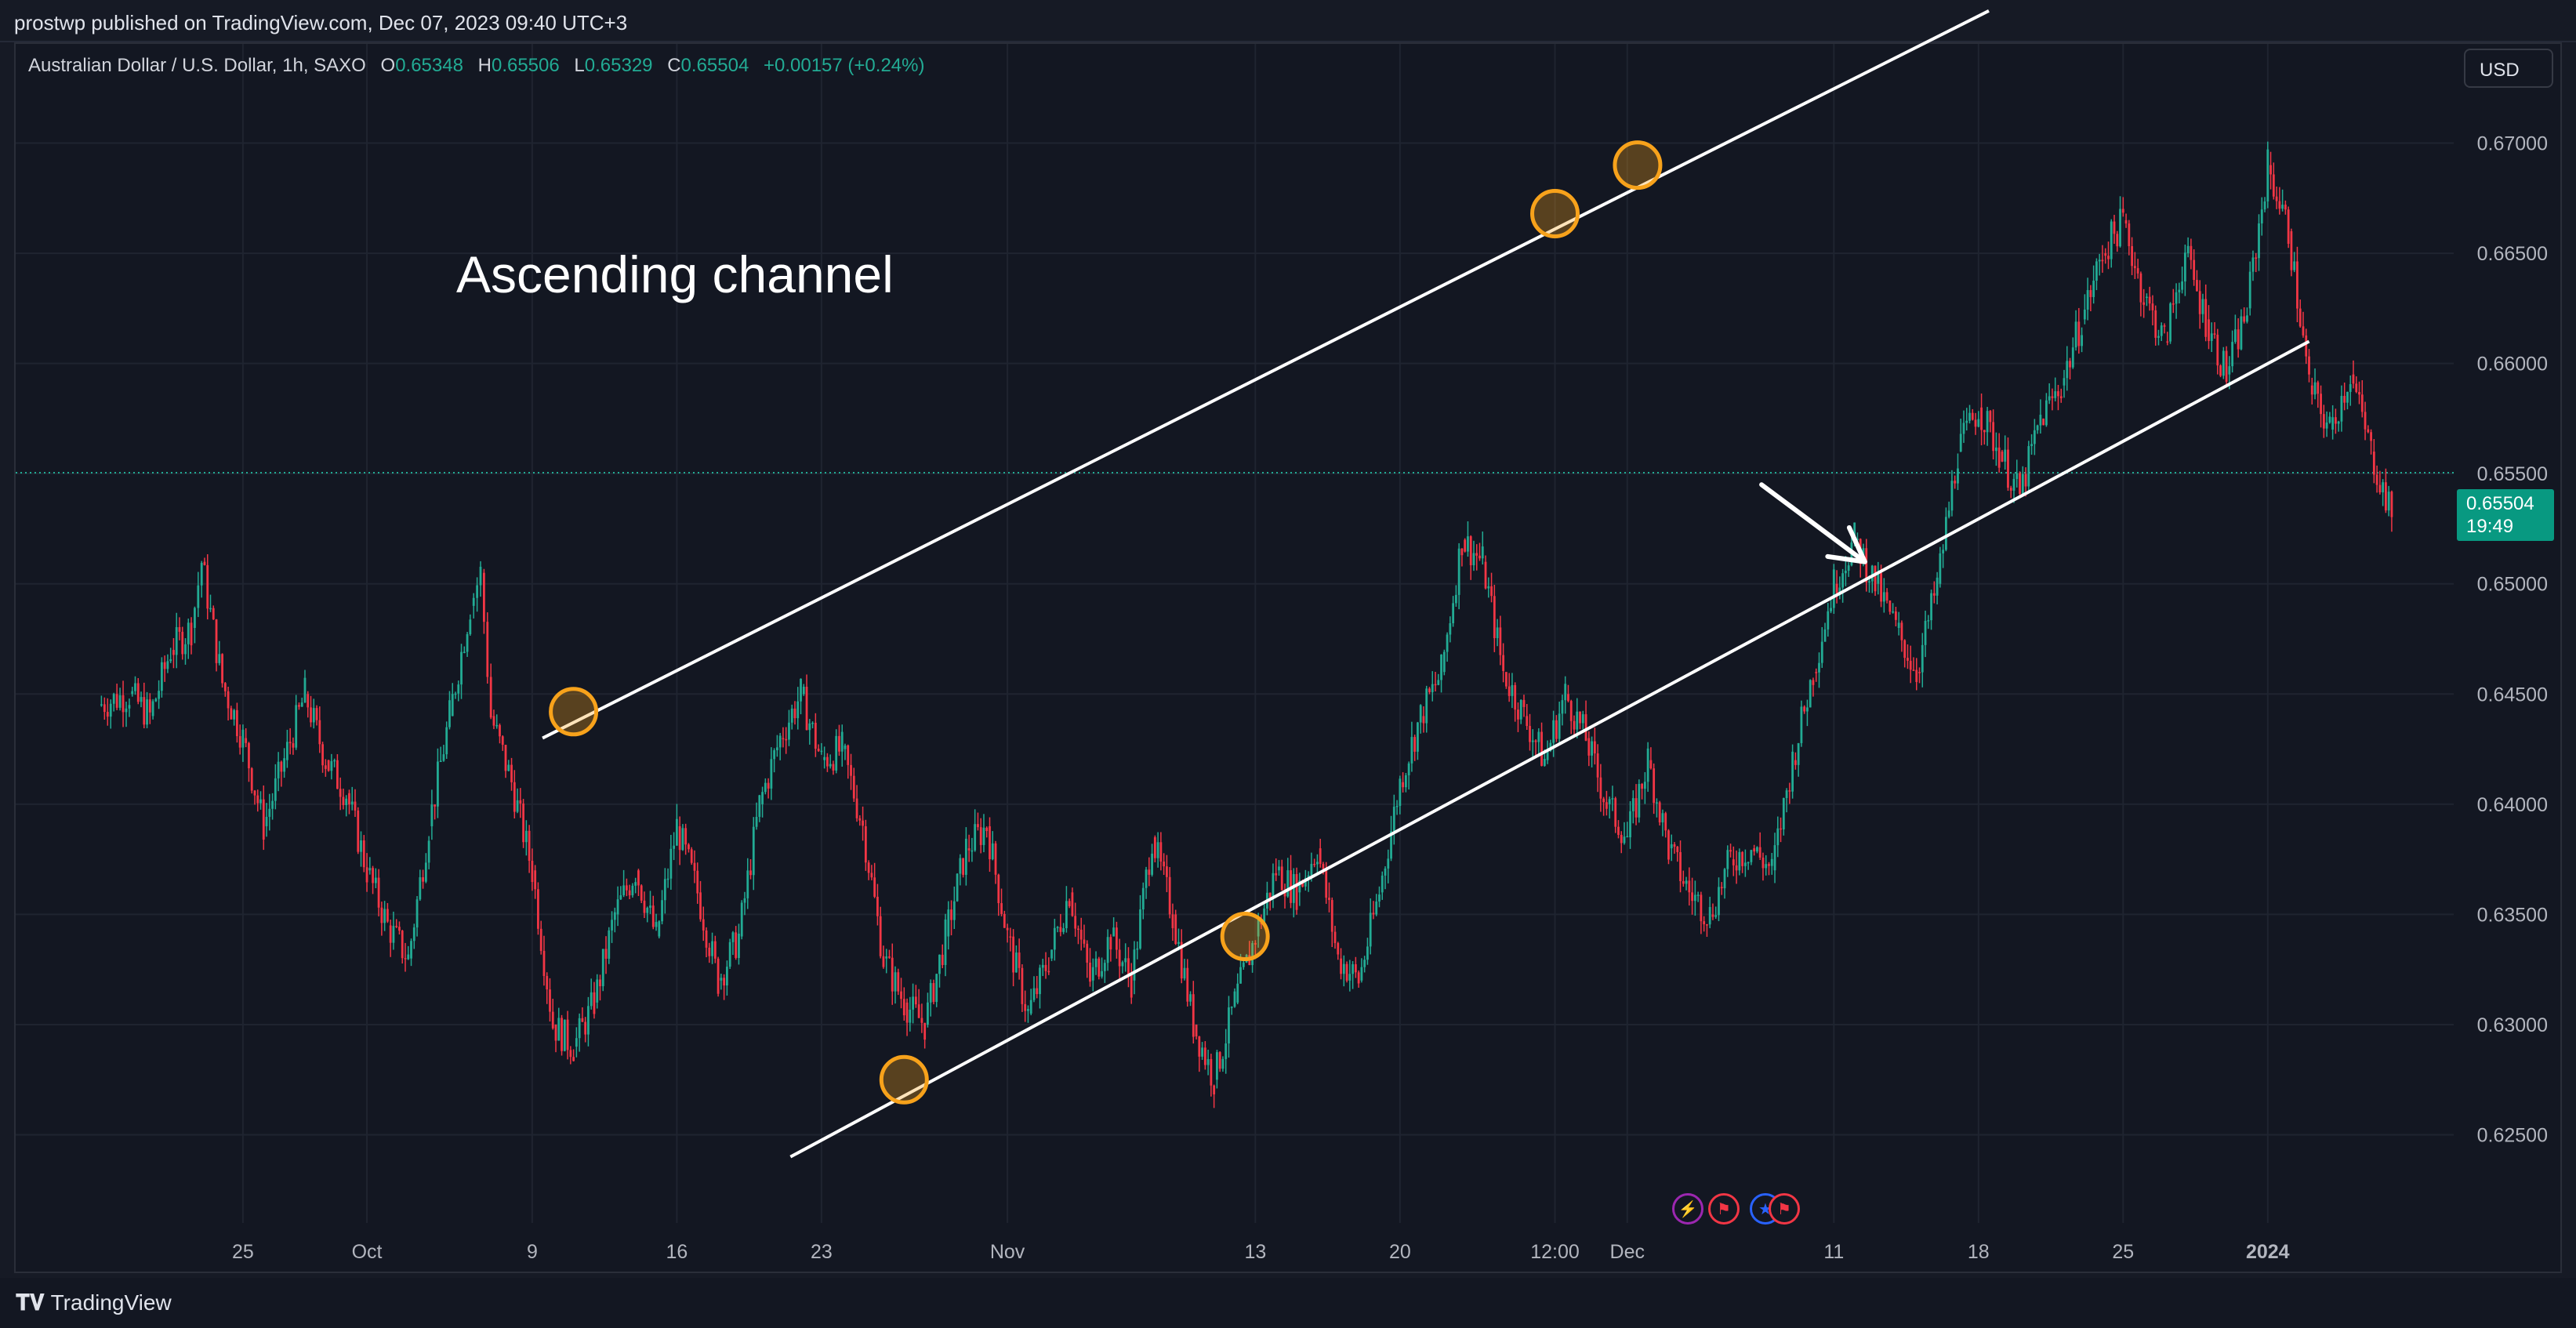 The height and width of the screenshot is (1328, 2576). Describe the element at coordinates (2513, 1136) in the screenshot. I see `y-axis-tick-label: 0.62500` at that location.